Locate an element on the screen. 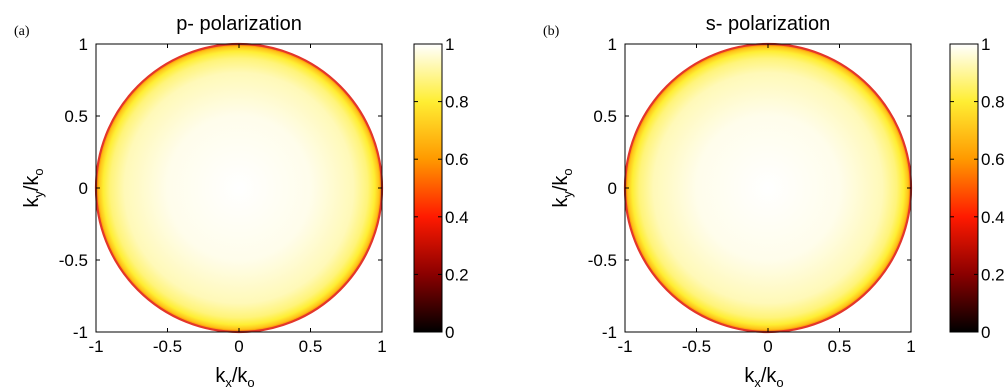 The image size is (1007, 388). chart-title: s- polarization is located at coordinates (768, 24).